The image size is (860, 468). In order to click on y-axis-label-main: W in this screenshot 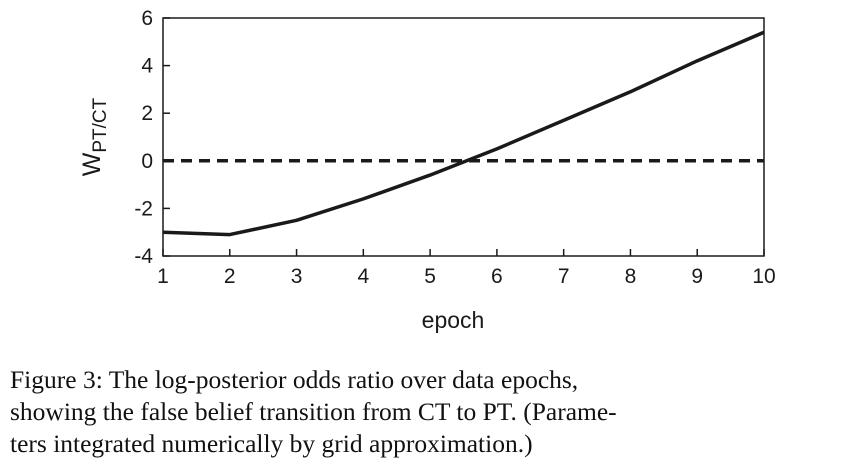, I will do `click(92, 164)`.